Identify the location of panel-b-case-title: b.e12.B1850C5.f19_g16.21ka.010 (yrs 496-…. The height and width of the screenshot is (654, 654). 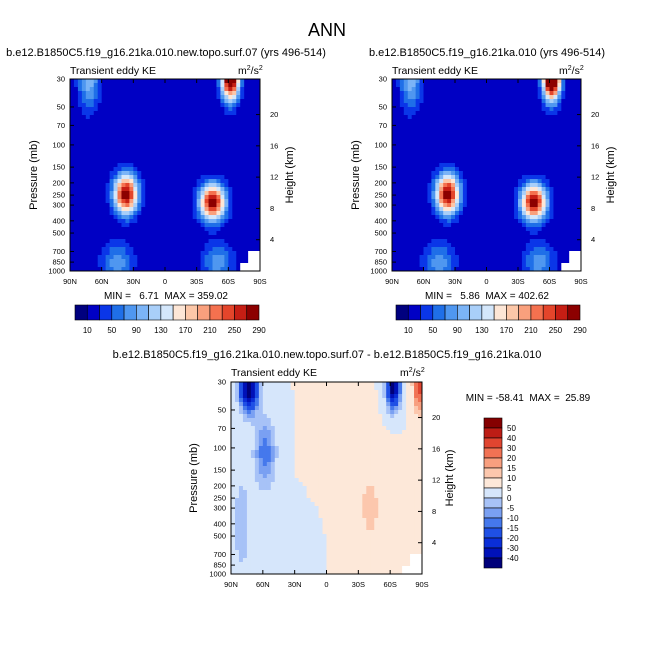
(487, 53).